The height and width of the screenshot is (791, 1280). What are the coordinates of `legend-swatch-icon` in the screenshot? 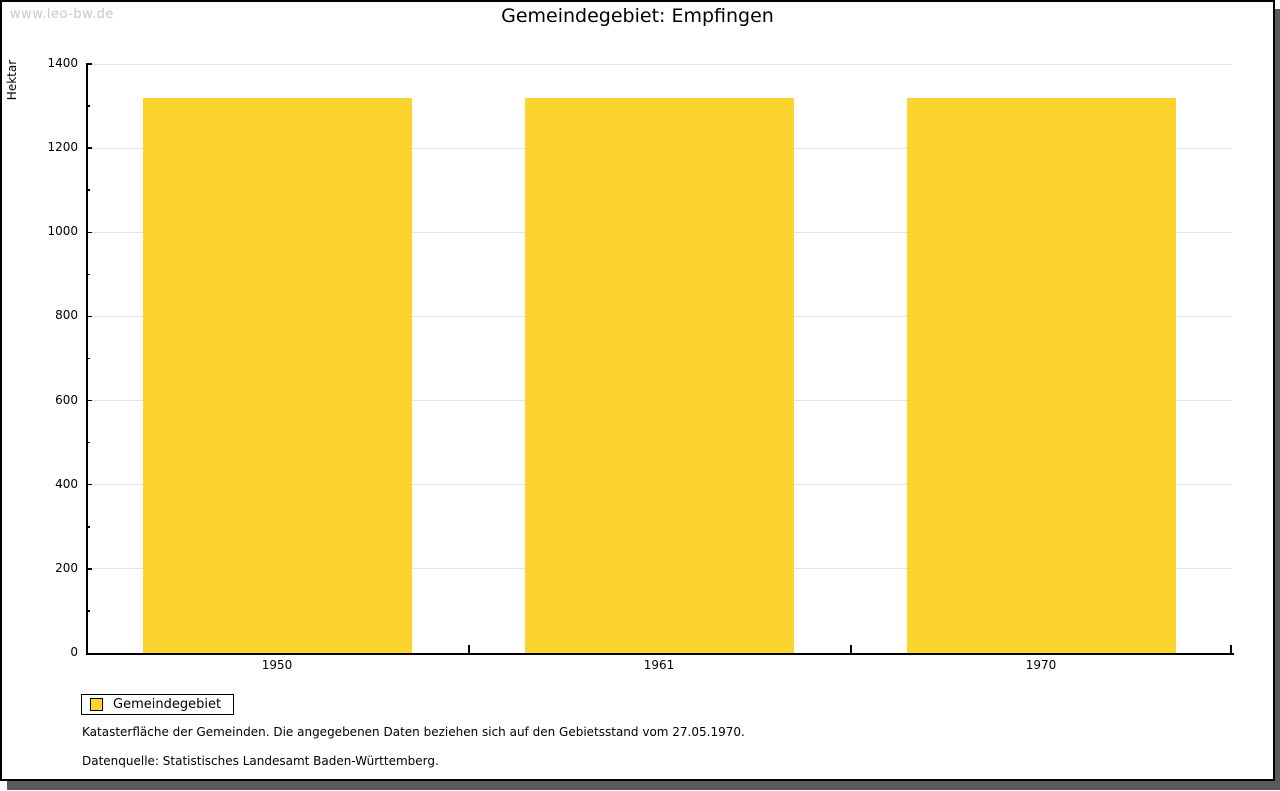 It's located at (96, 704).